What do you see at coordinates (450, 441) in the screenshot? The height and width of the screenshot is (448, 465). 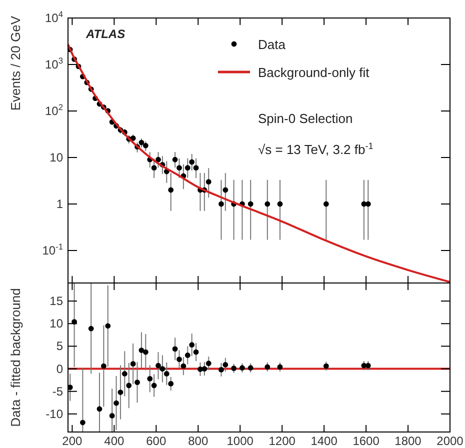 I see `x-tick-label: 2000` at bounding box center [450, 441].